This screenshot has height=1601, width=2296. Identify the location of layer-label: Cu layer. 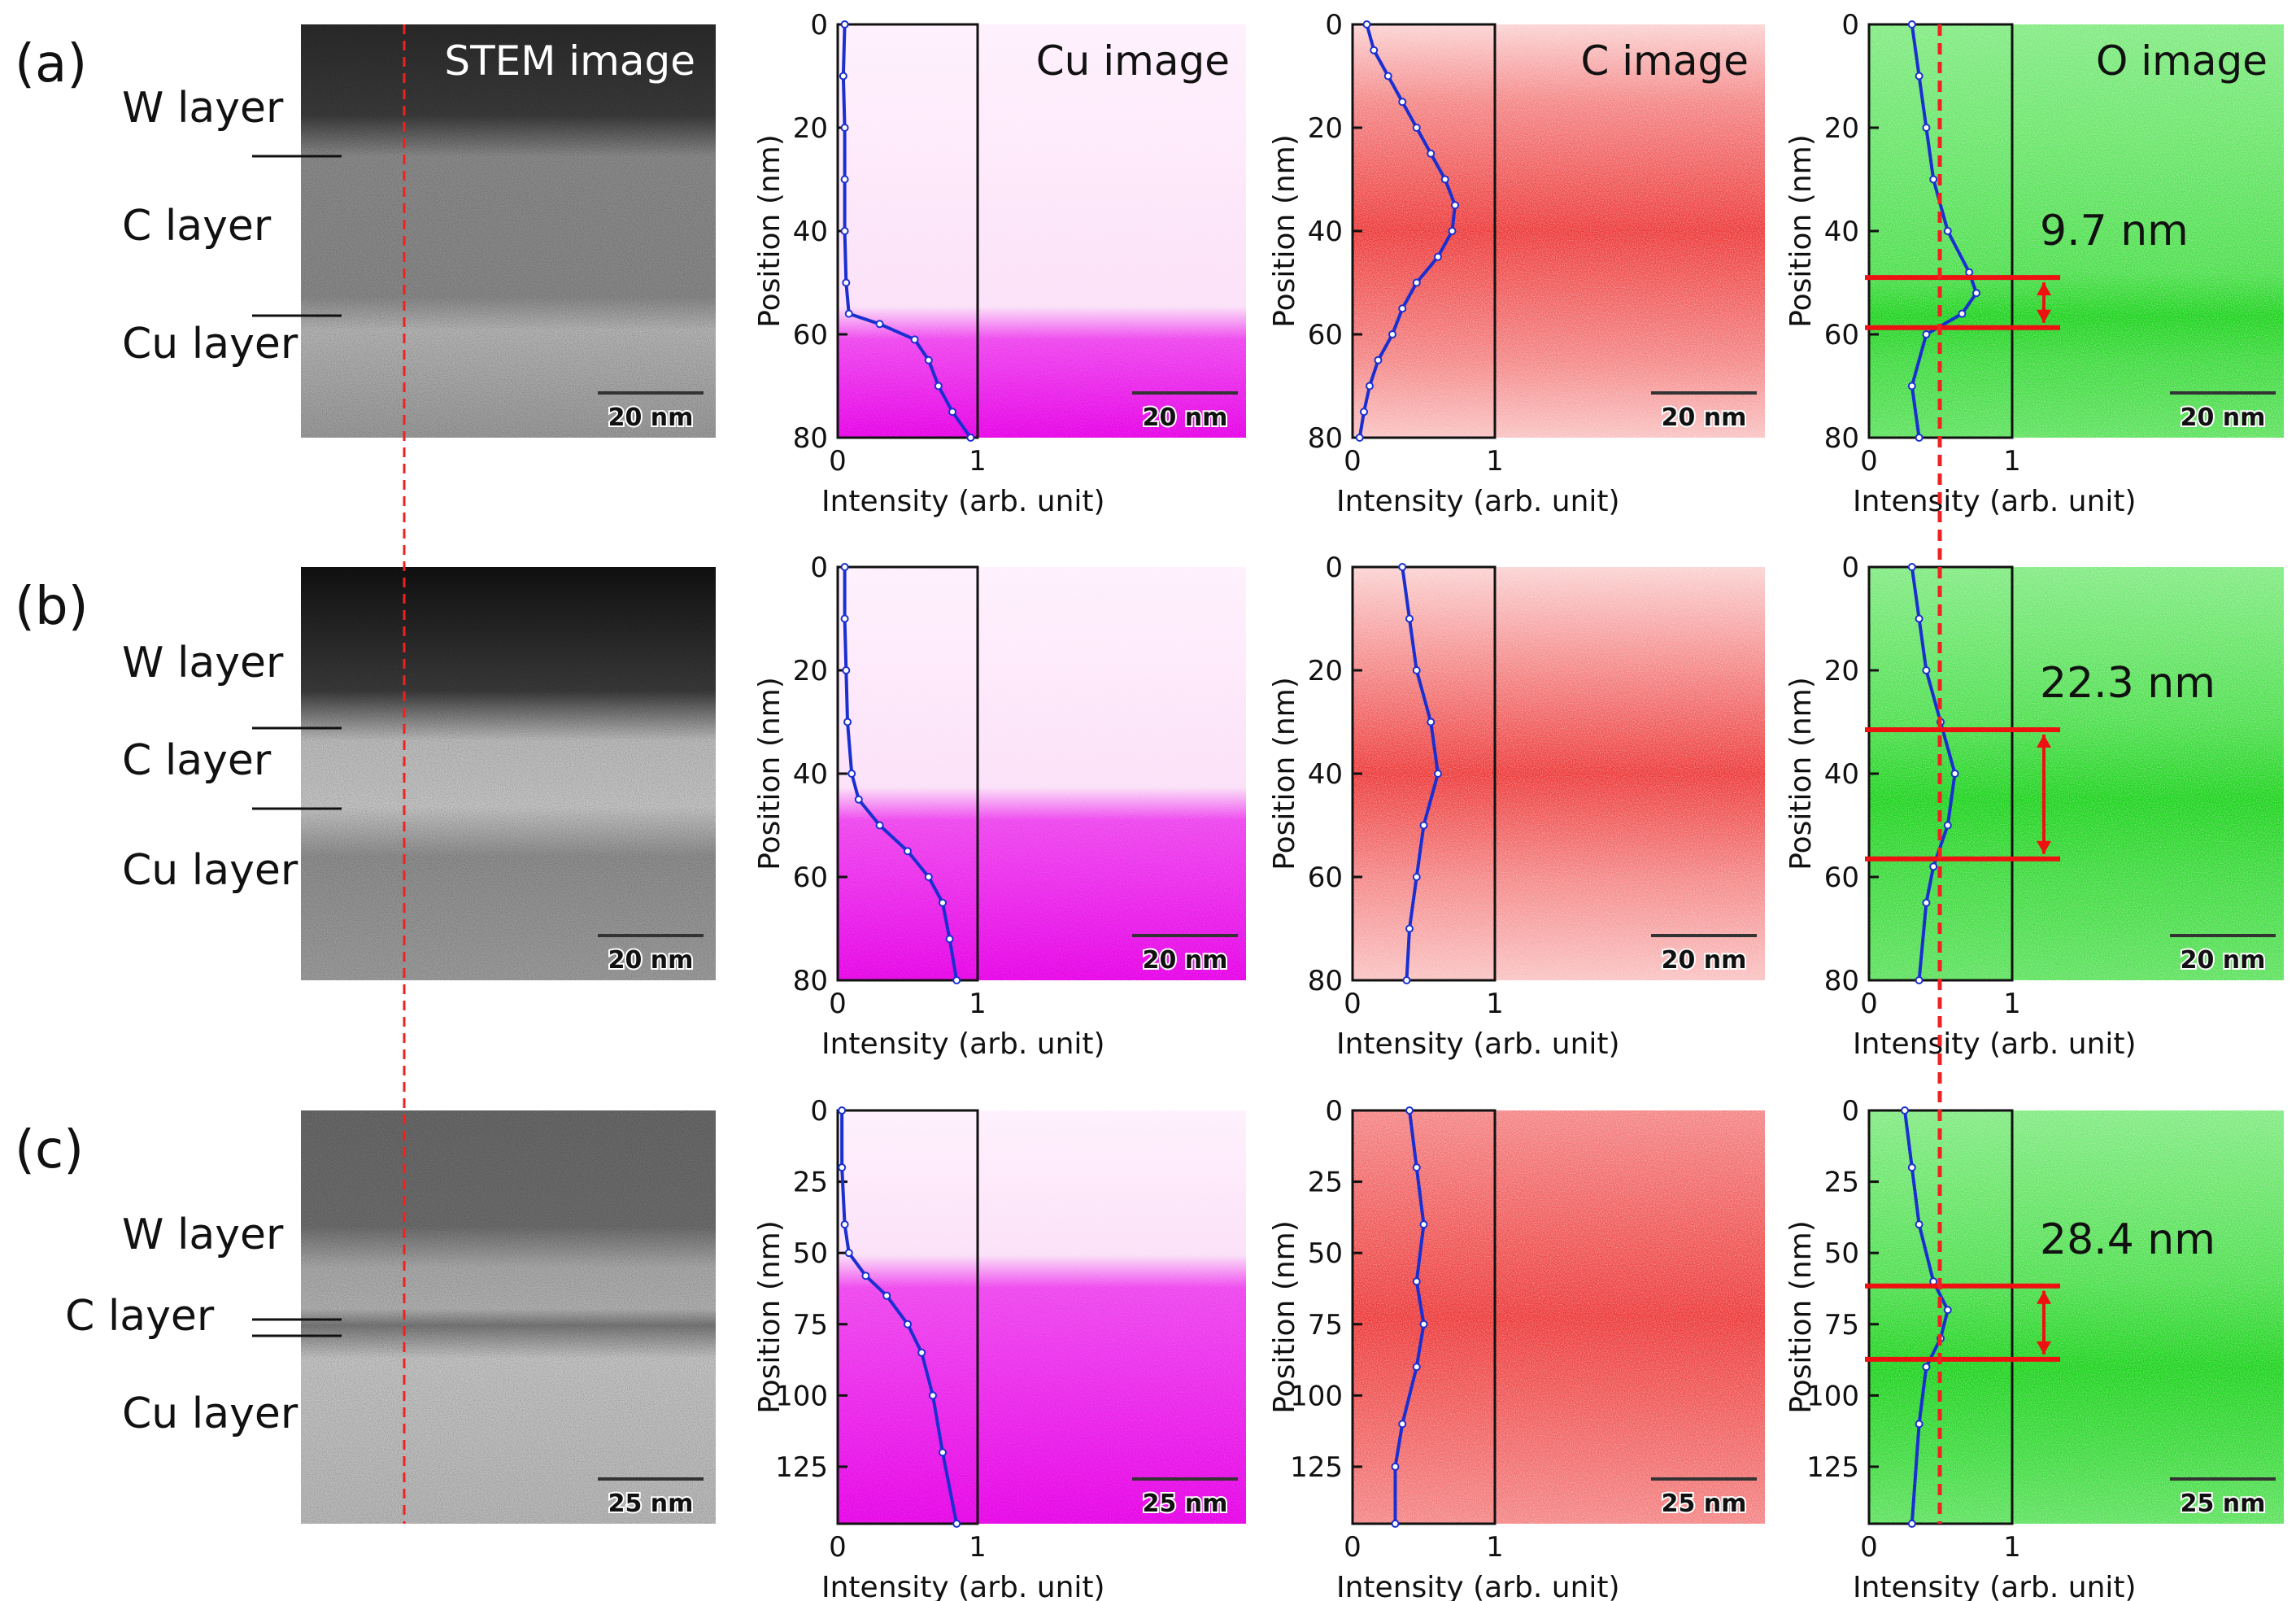
(210, 1413).